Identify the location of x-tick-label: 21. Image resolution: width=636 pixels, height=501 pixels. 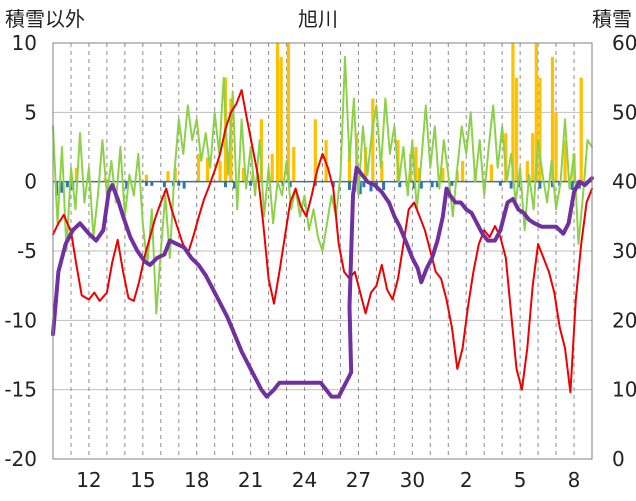
(250, 480).